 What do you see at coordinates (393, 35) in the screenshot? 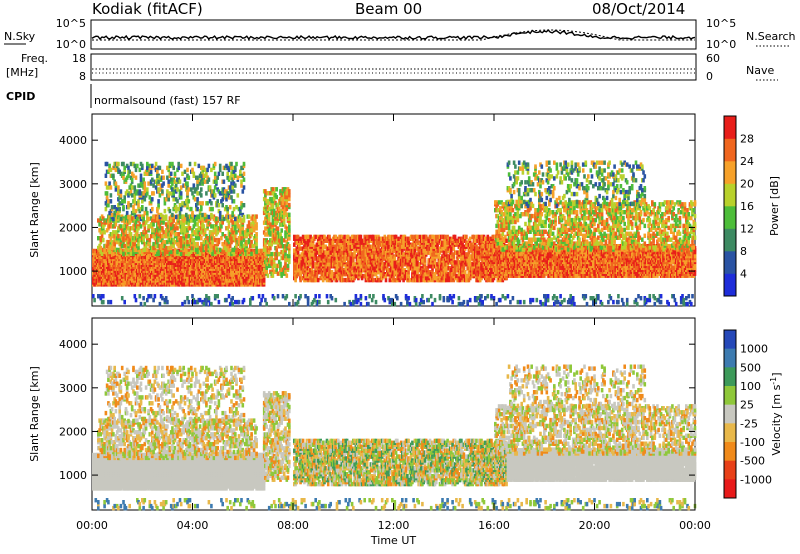
I see `nsearch-trace` at bounding box center [393, 35].